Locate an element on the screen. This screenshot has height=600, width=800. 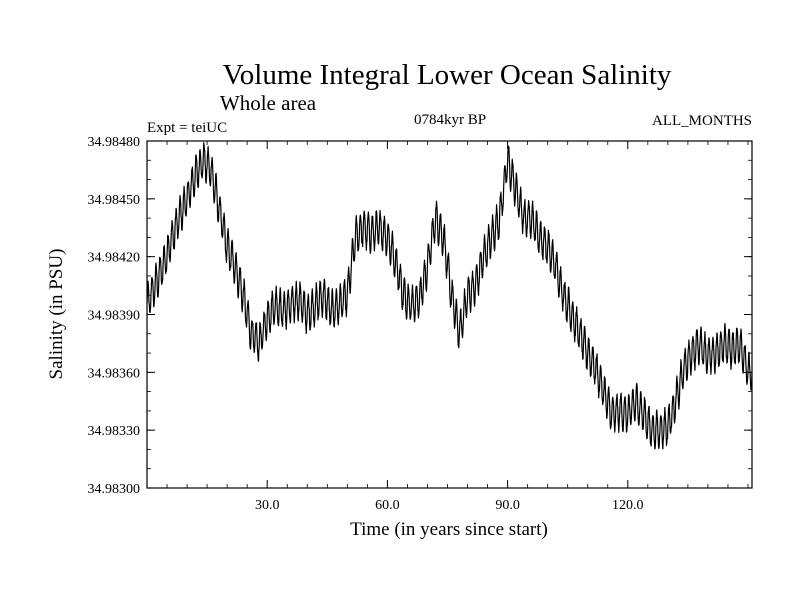
y-tick-label: 34.98390 is located at coordinates (114, 316).